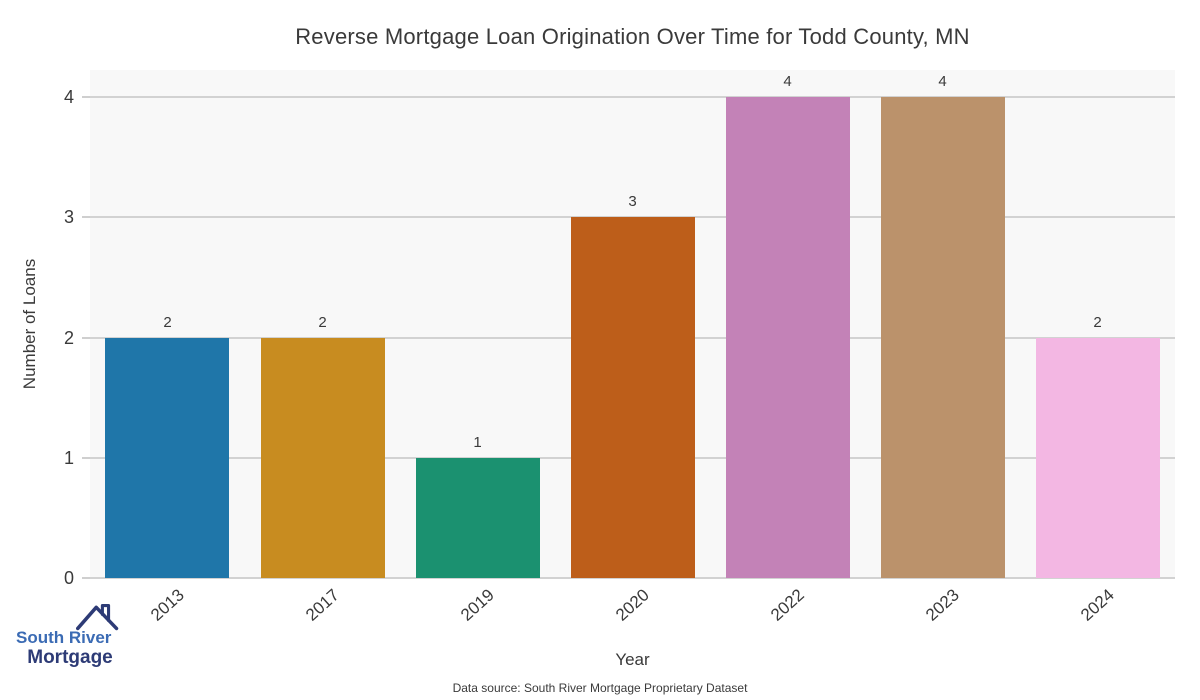  Describe the element at coordinates (787, 82) in the screenshot. I see `bar-value-label-2022: 4` at that location.